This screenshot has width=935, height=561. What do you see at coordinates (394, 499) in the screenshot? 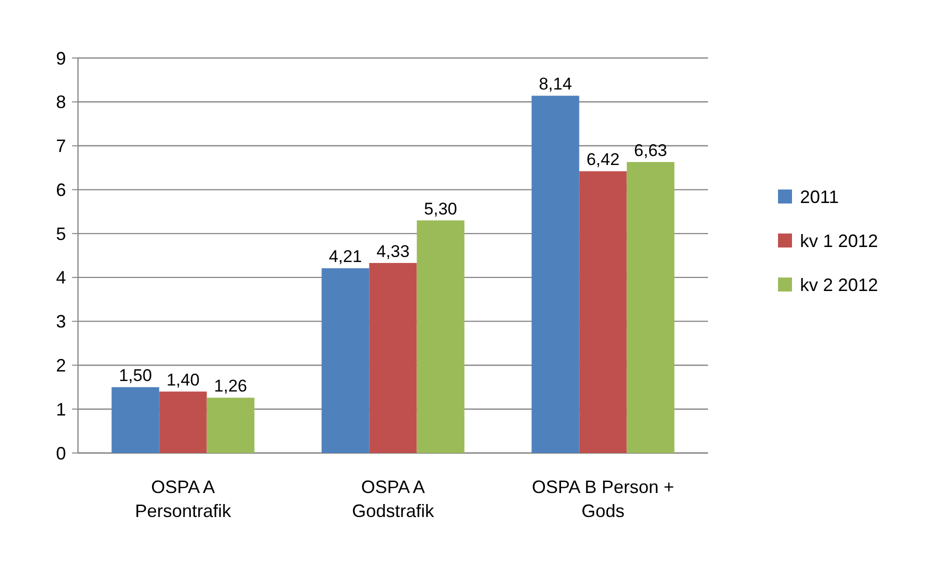
I see `x-tick-label: OSPA A Godstrafik` at bounding box center [394, 499].